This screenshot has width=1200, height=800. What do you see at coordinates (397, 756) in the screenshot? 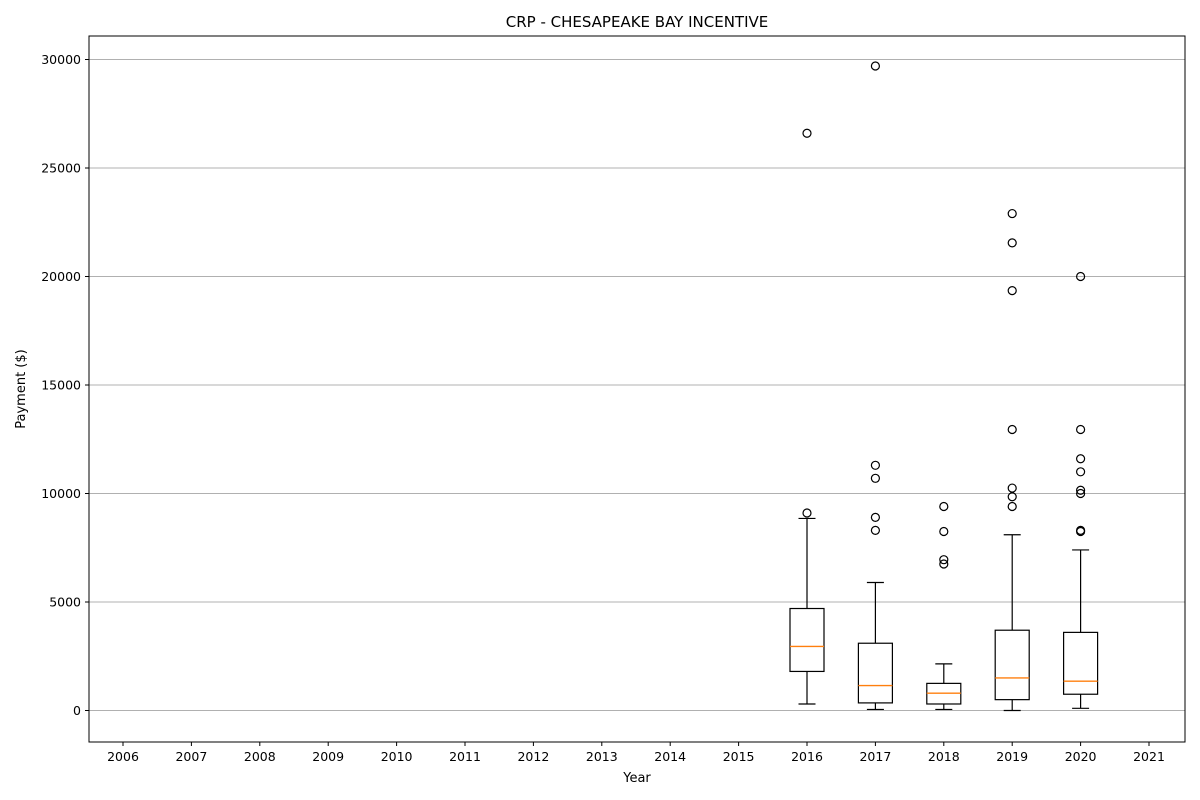
I see `x-tick-label: 2010` at bounding box center [397, 756].